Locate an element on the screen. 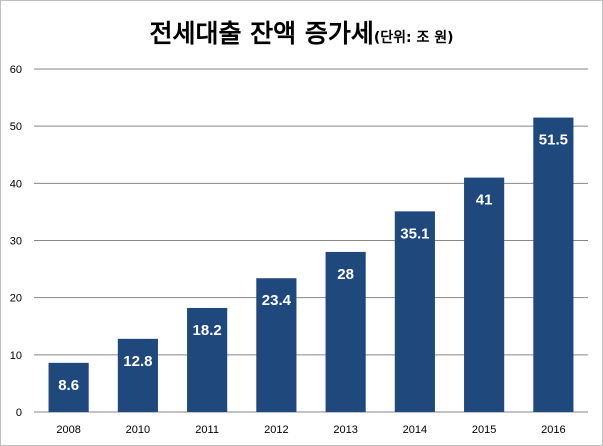  y-axis-ticks: 0 10 20 30 40 50 60 is located at coordinates (16, 241).